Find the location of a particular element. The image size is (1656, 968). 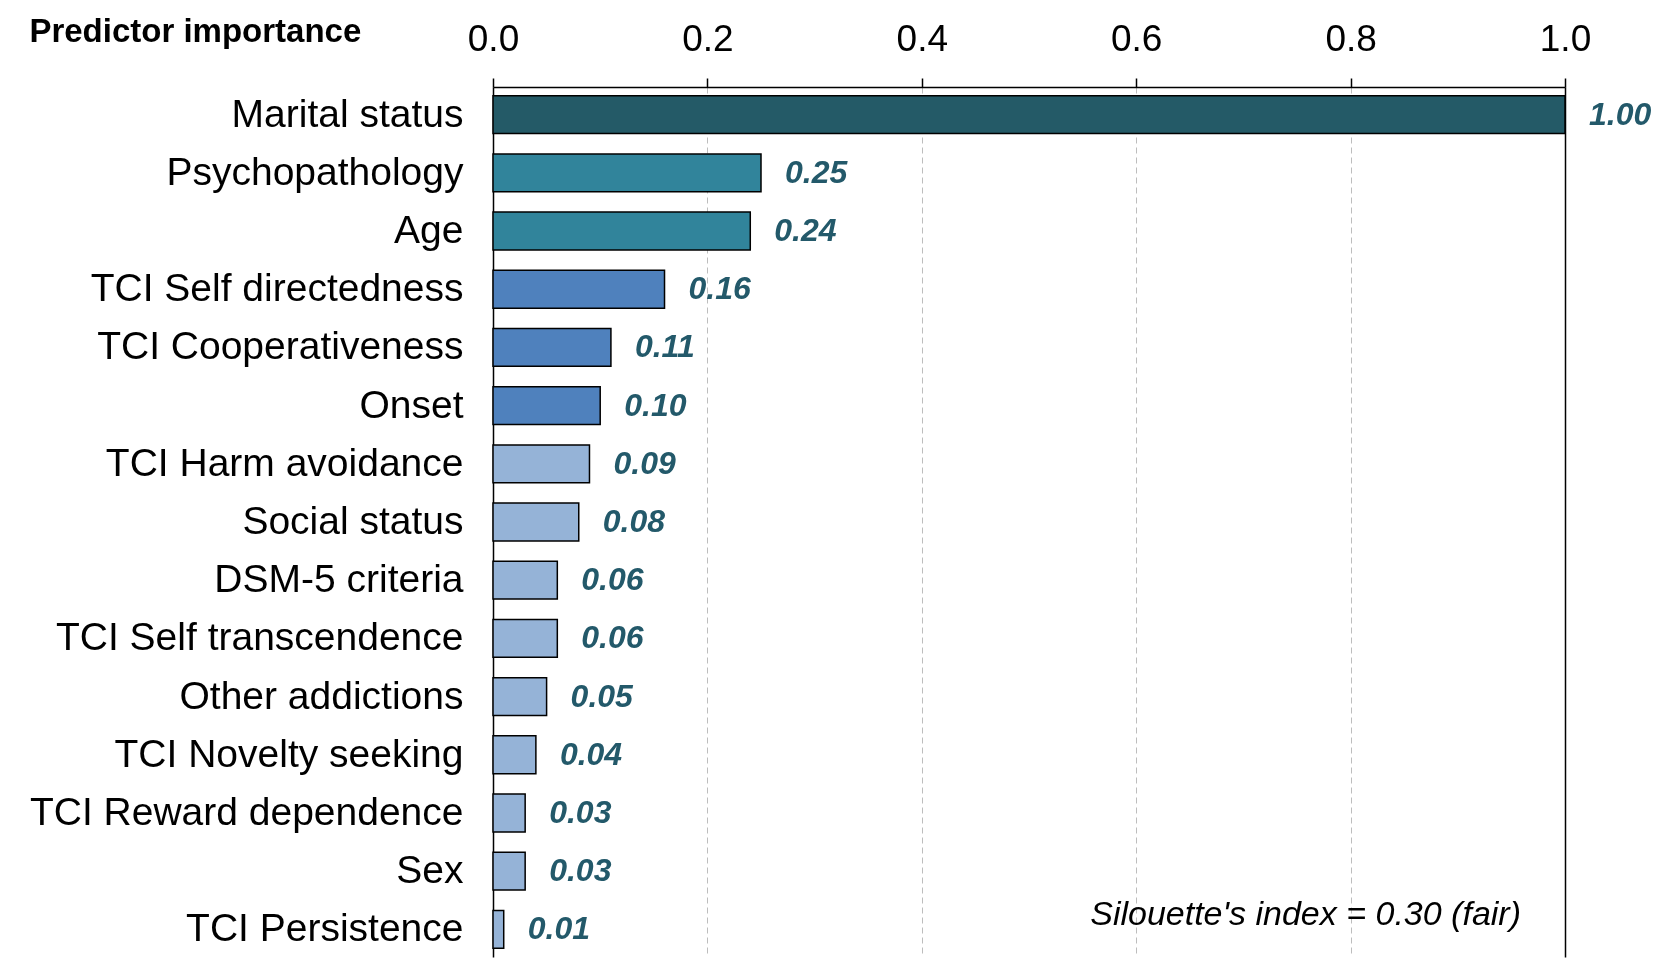

y-tick-label: Marital status is located at coordinates (347, 113).